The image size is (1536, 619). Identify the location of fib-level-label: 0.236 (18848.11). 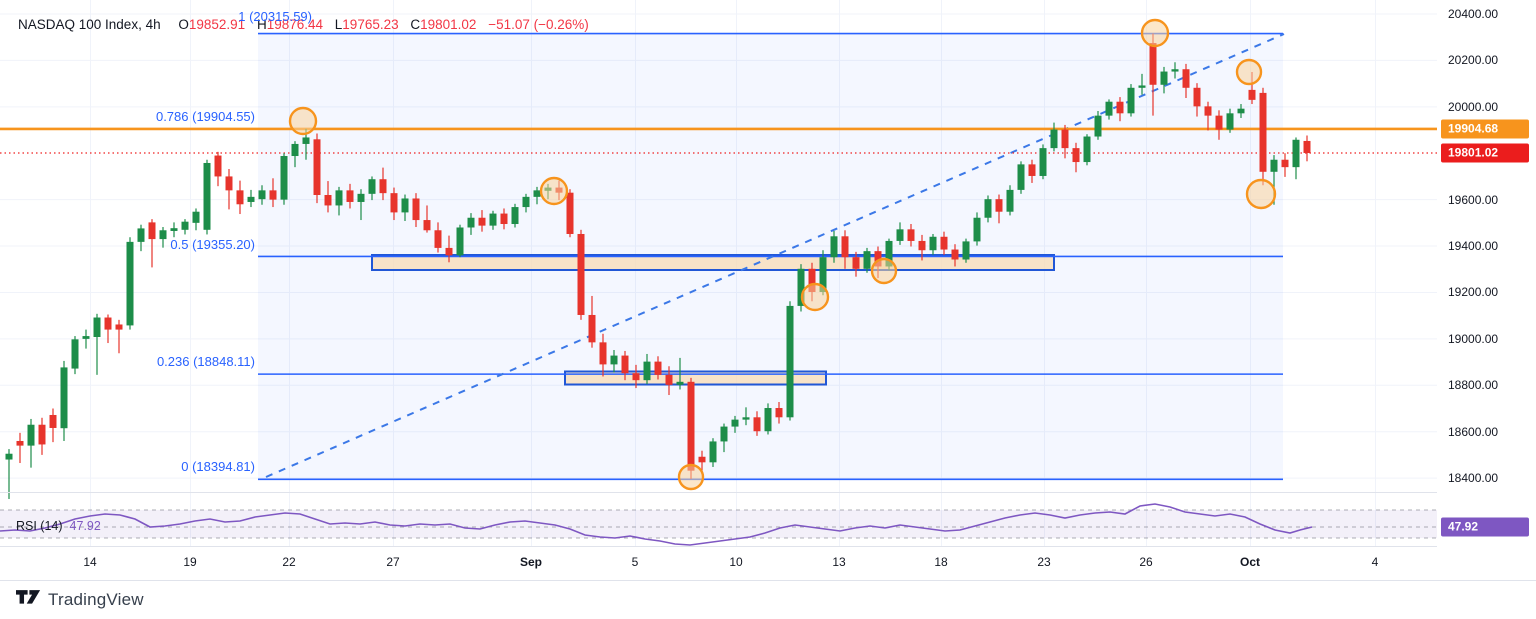
(205, 361).